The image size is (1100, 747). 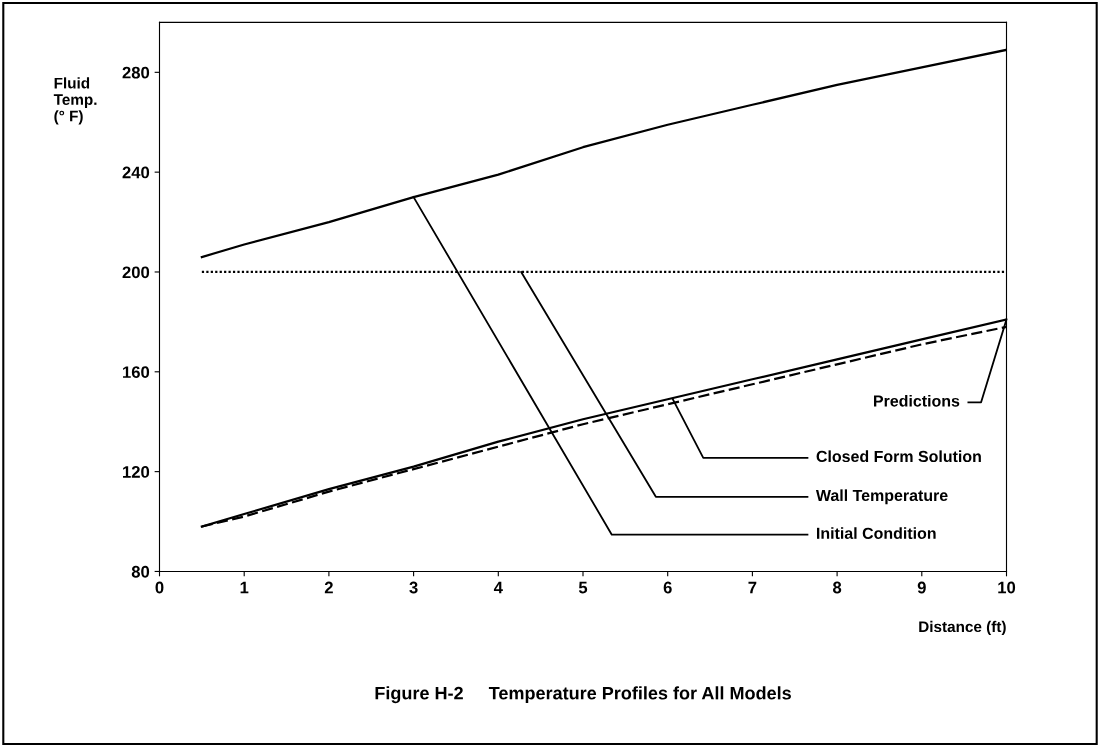 What do you see at coordinates (898, 456) in the screenshot?
I see `annotation: Closed Form Solution` at bounding box center [898, 456].